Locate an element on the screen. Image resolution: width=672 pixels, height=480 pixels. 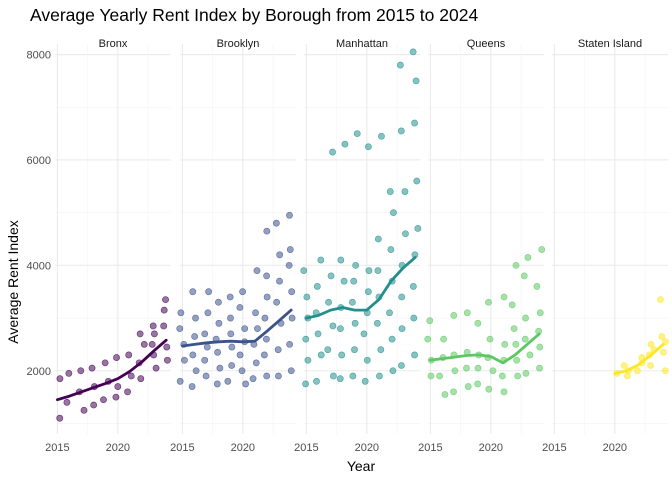
y-axis-ticks: 2000 4000 6000 8000 is located at coordinates (39, 214).